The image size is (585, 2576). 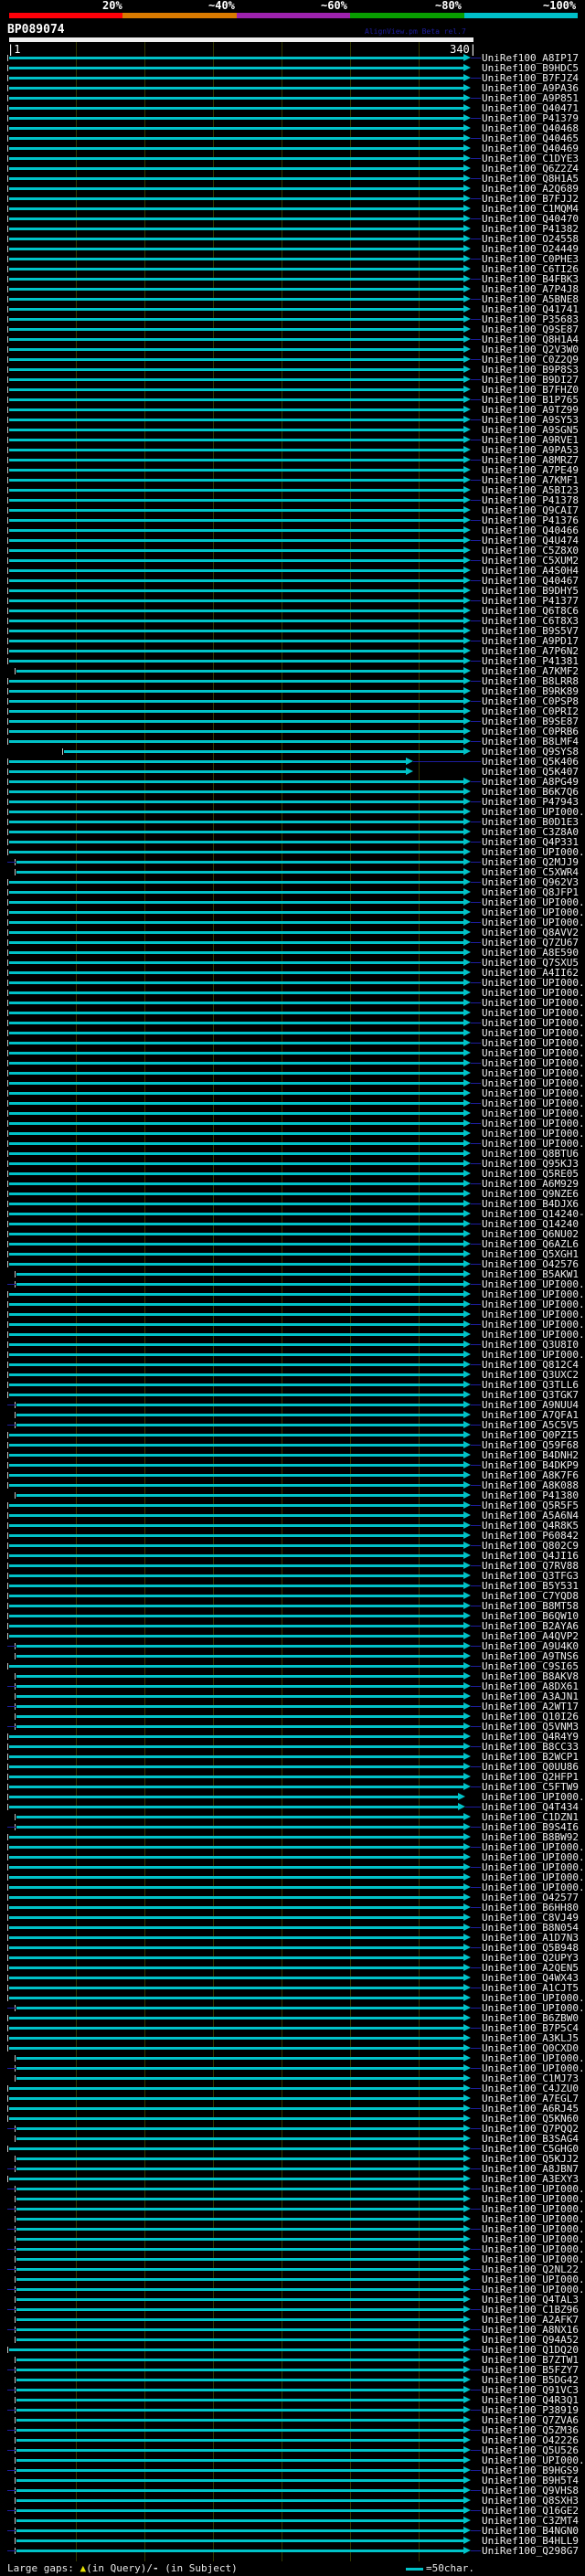 I want to click on hit-label: UniRef100_Q5U526, so click(x=531, y=2449).